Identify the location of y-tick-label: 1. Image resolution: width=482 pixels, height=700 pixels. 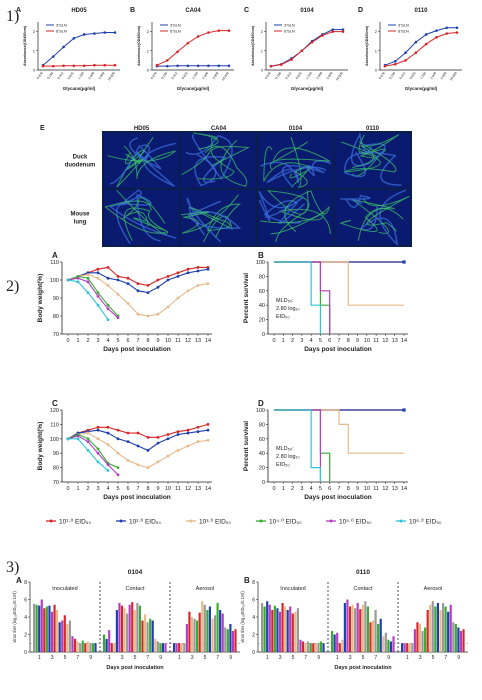
(34, 50).